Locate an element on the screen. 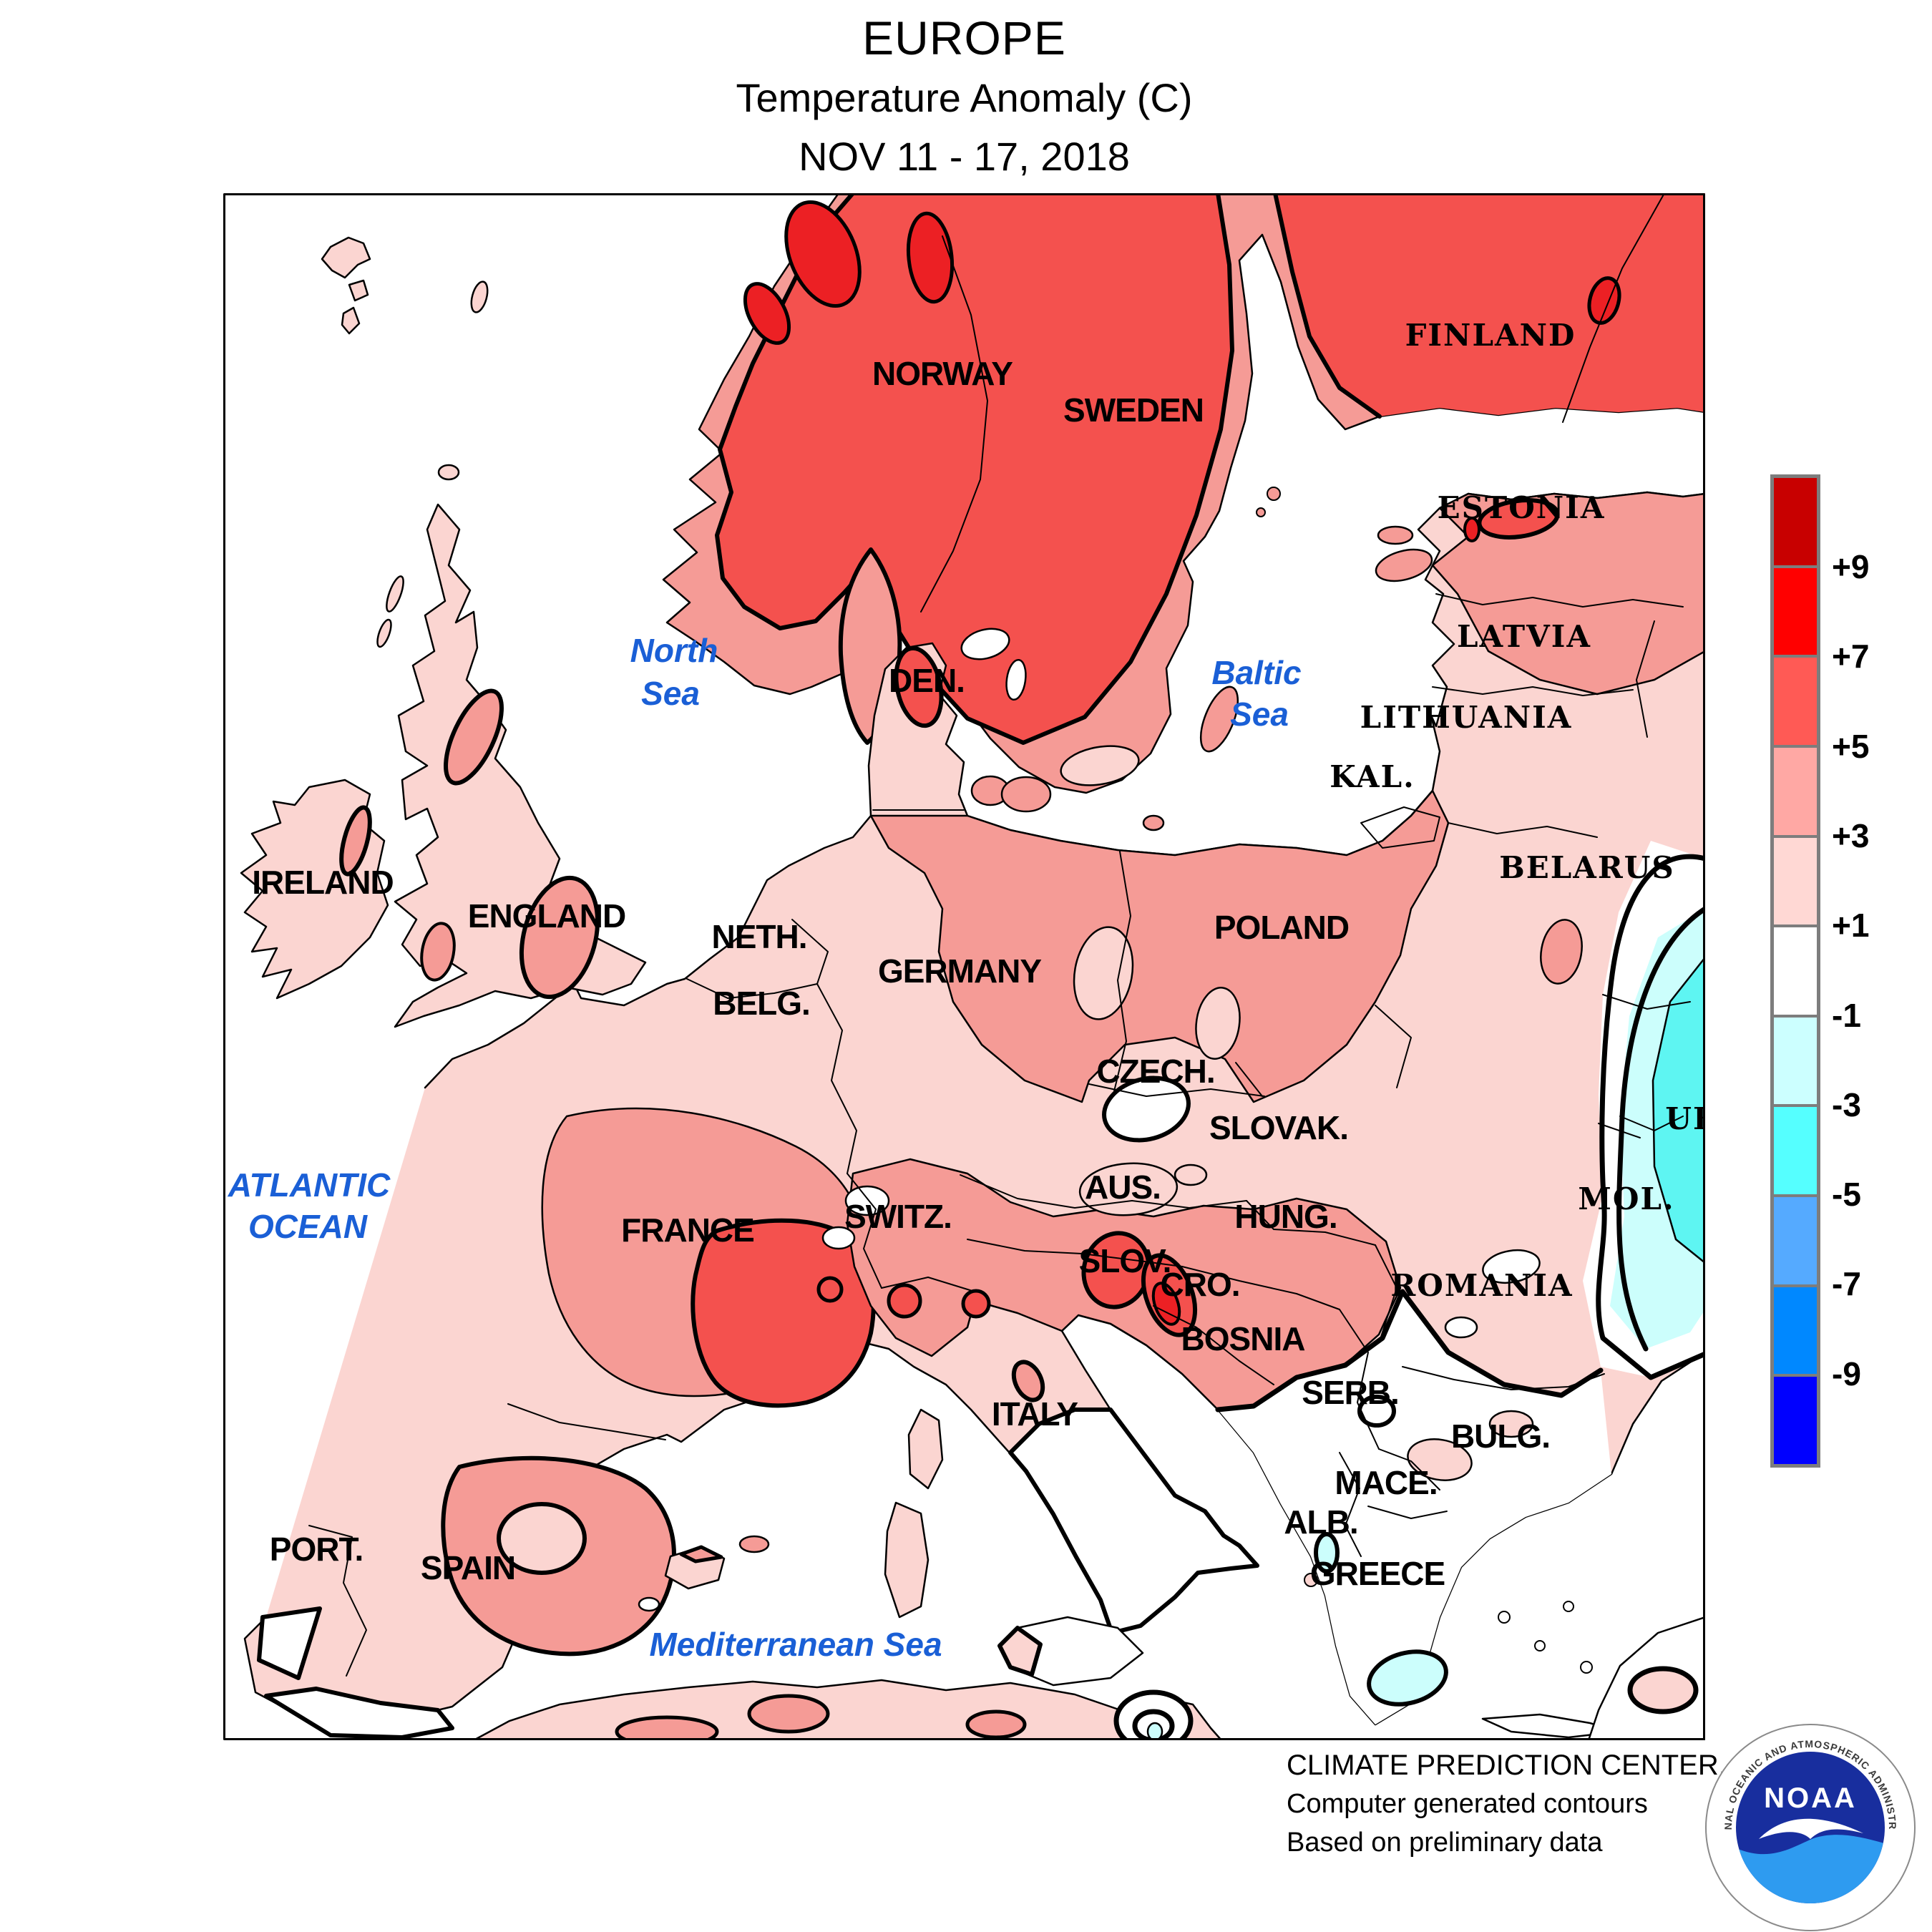 The image size is (1932, 1932). legend-cell-plus7 is located at coordinates (1796, 610).